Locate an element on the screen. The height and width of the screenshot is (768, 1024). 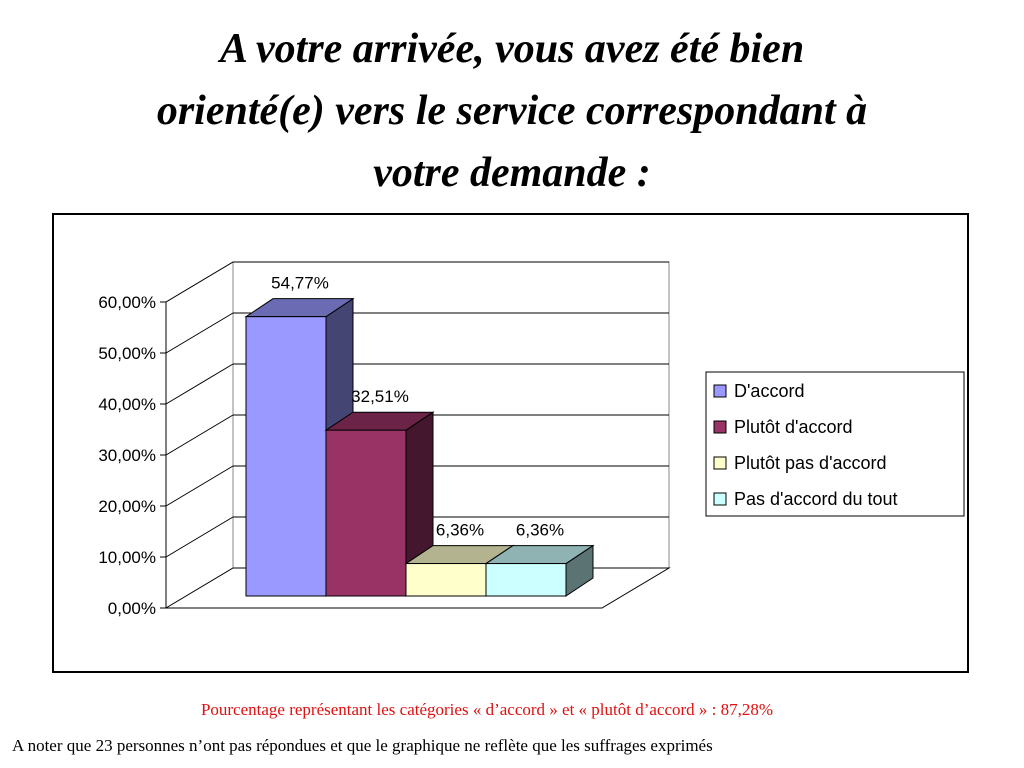
title-line-3: votre demande : is located at coordinates (512, 173).